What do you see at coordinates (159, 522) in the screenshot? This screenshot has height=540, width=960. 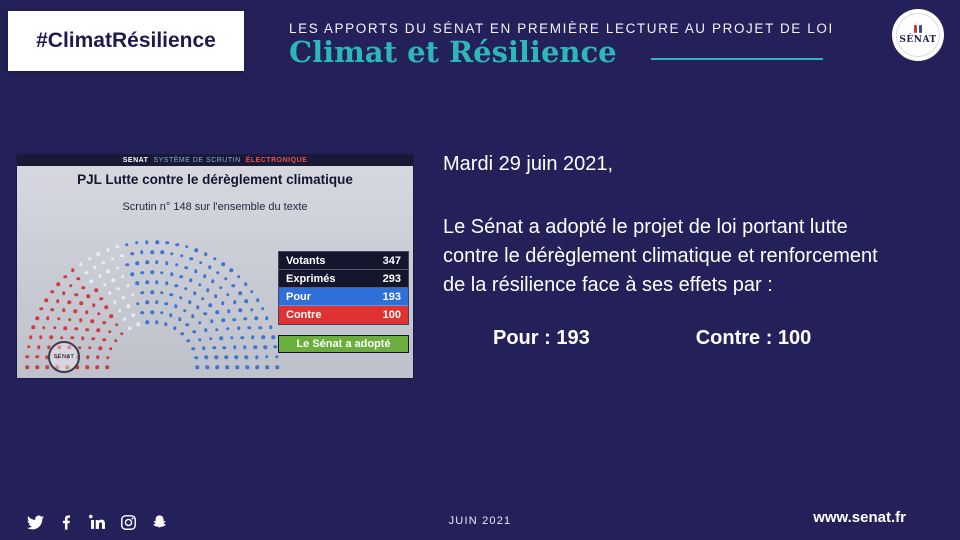 I see `snapchat-icon` at bounding box center [159, 522].